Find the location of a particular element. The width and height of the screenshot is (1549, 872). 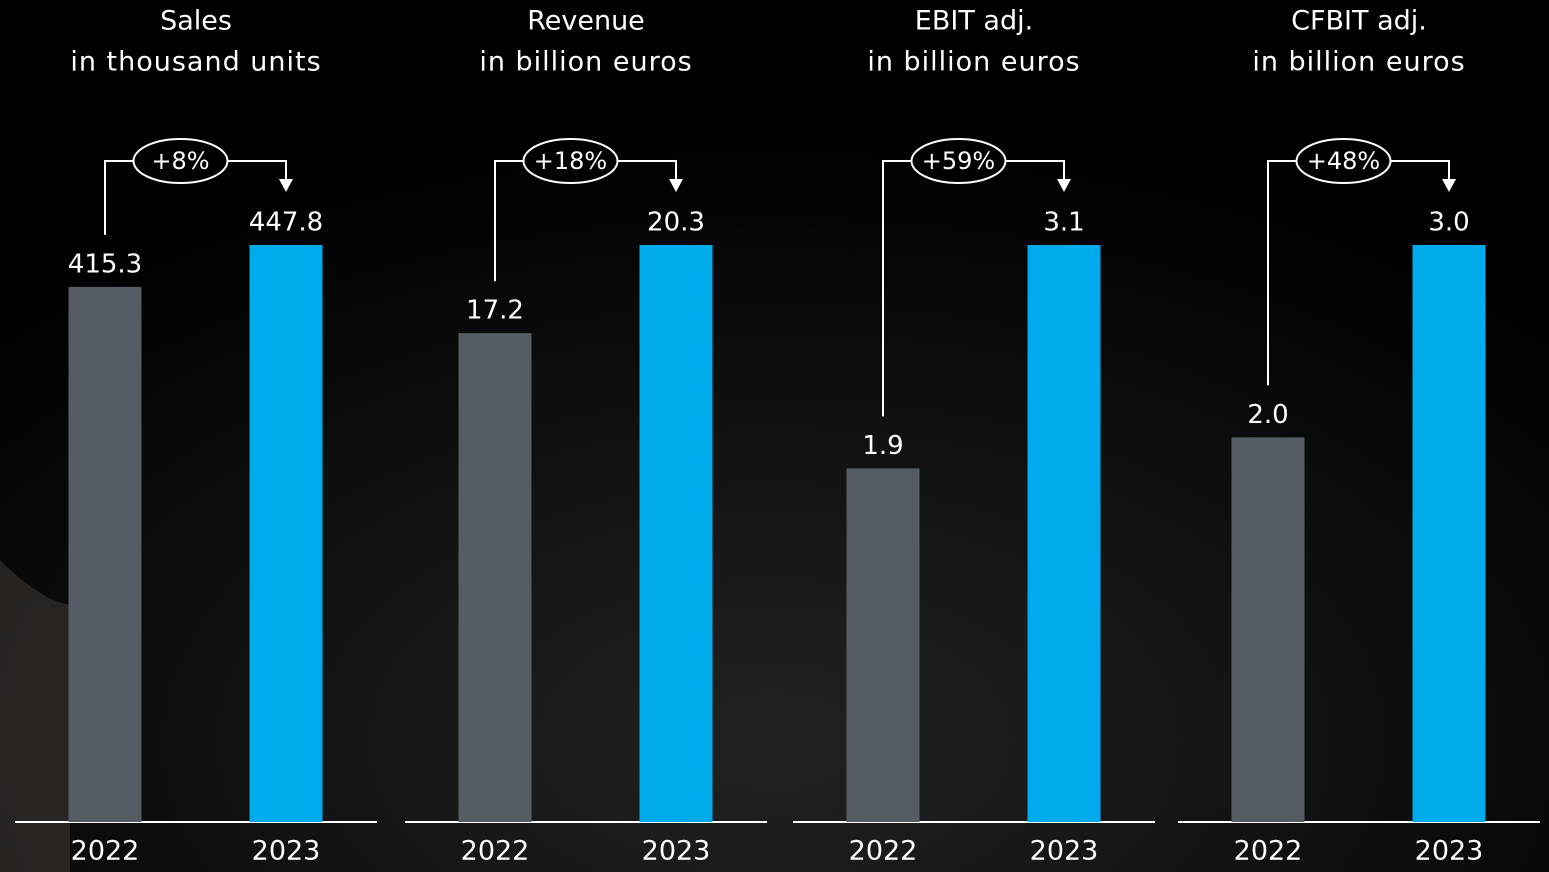

value-label: 3.1 is located at coordinates (1063, 223).